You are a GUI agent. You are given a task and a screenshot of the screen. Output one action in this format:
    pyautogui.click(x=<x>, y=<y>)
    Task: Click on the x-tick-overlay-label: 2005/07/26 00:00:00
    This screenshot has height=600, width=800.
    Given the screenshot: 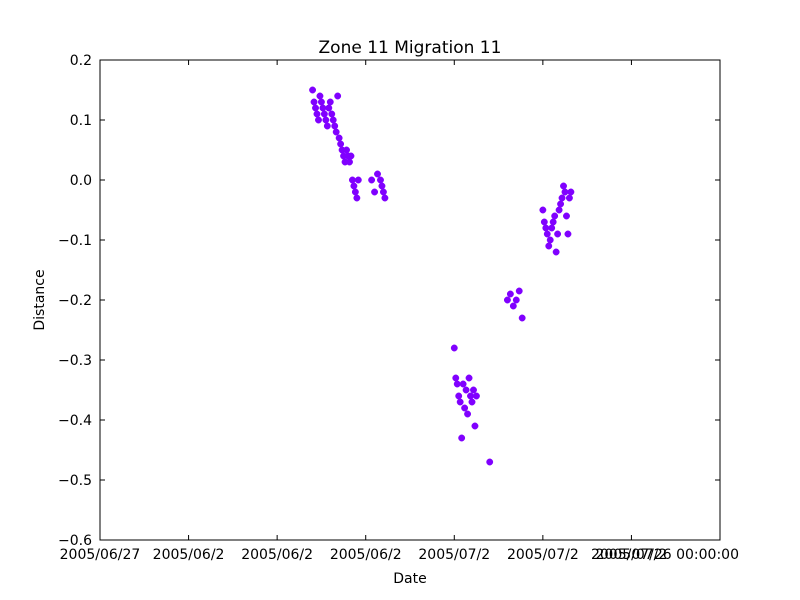 What is the action you would take?
    pyautogui.click(x=665, y=555)
    